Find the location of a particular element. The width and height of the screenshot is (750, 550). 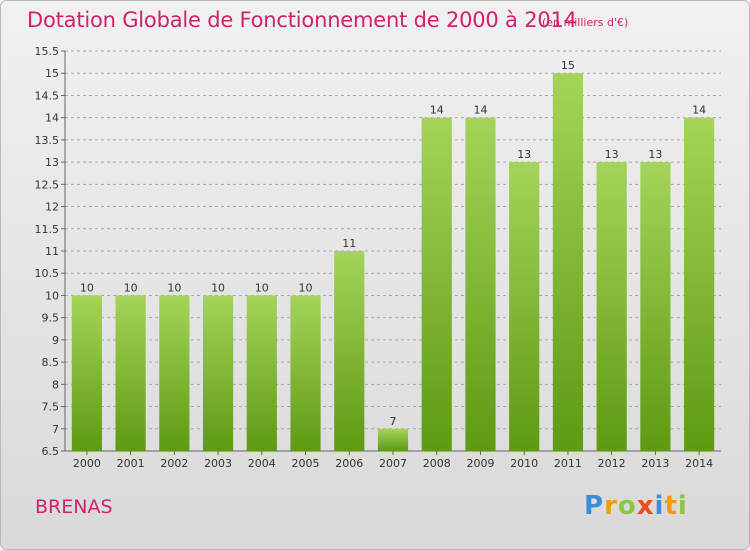

x-tick-label: 2012 is located at coordinates (612, 463).